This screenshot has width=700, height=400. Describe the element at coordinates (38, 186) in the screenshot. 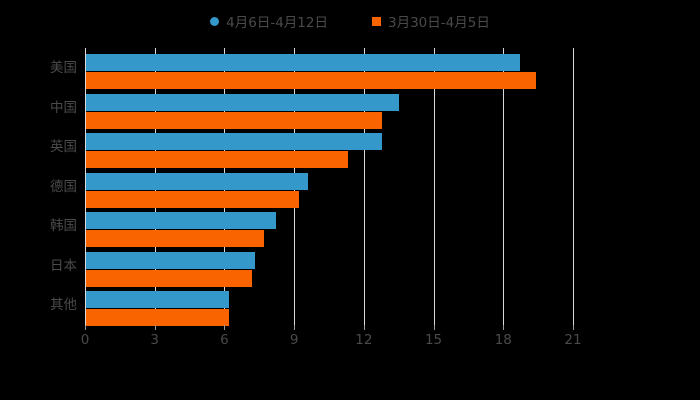

I see `y-axis-labels: 美国中国英国德国韩国日本其他` at that location.